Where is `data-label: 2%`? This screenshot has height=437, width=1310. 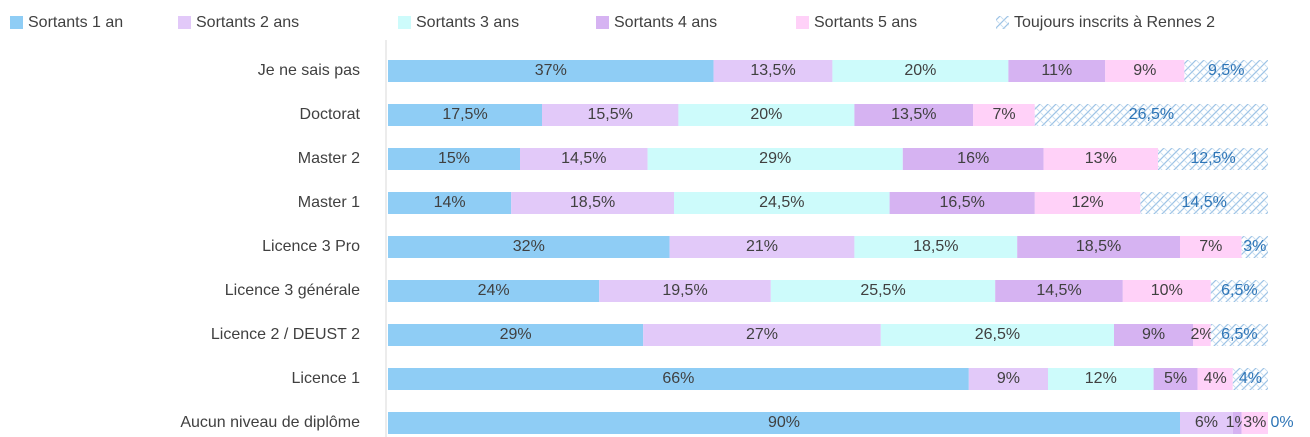 data-label: 2% is located at coordinates (1201, 334).